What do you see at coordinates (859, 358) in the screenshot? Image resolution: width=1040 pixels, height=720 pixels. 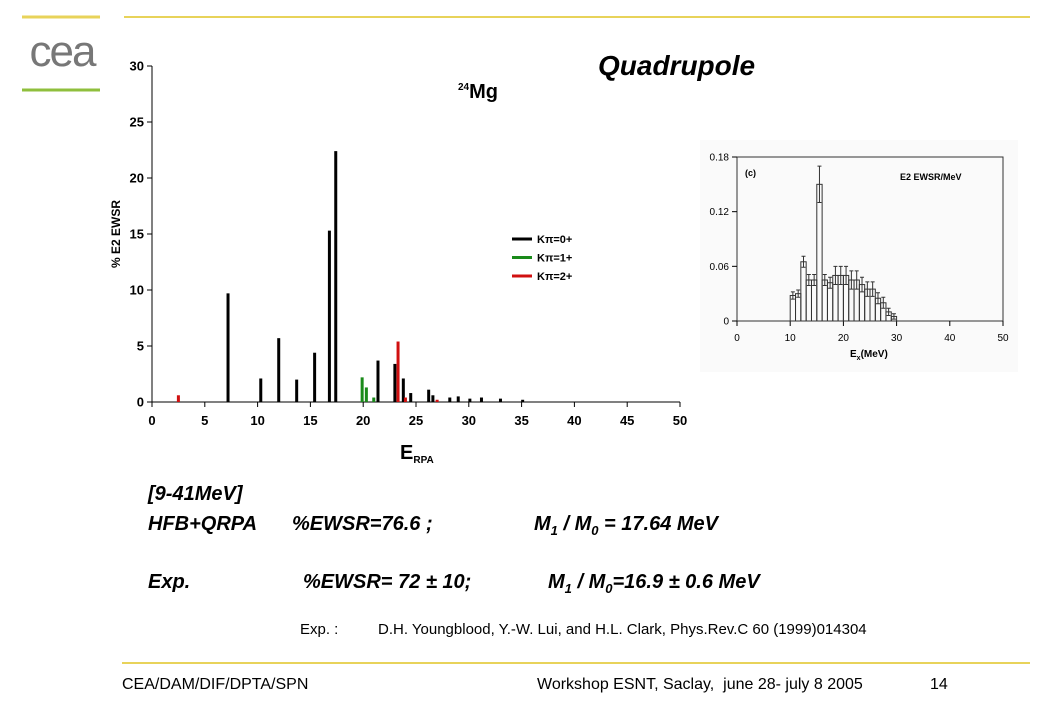 I see `x-axis-label-sub: x` at bounding box center [859, 358].